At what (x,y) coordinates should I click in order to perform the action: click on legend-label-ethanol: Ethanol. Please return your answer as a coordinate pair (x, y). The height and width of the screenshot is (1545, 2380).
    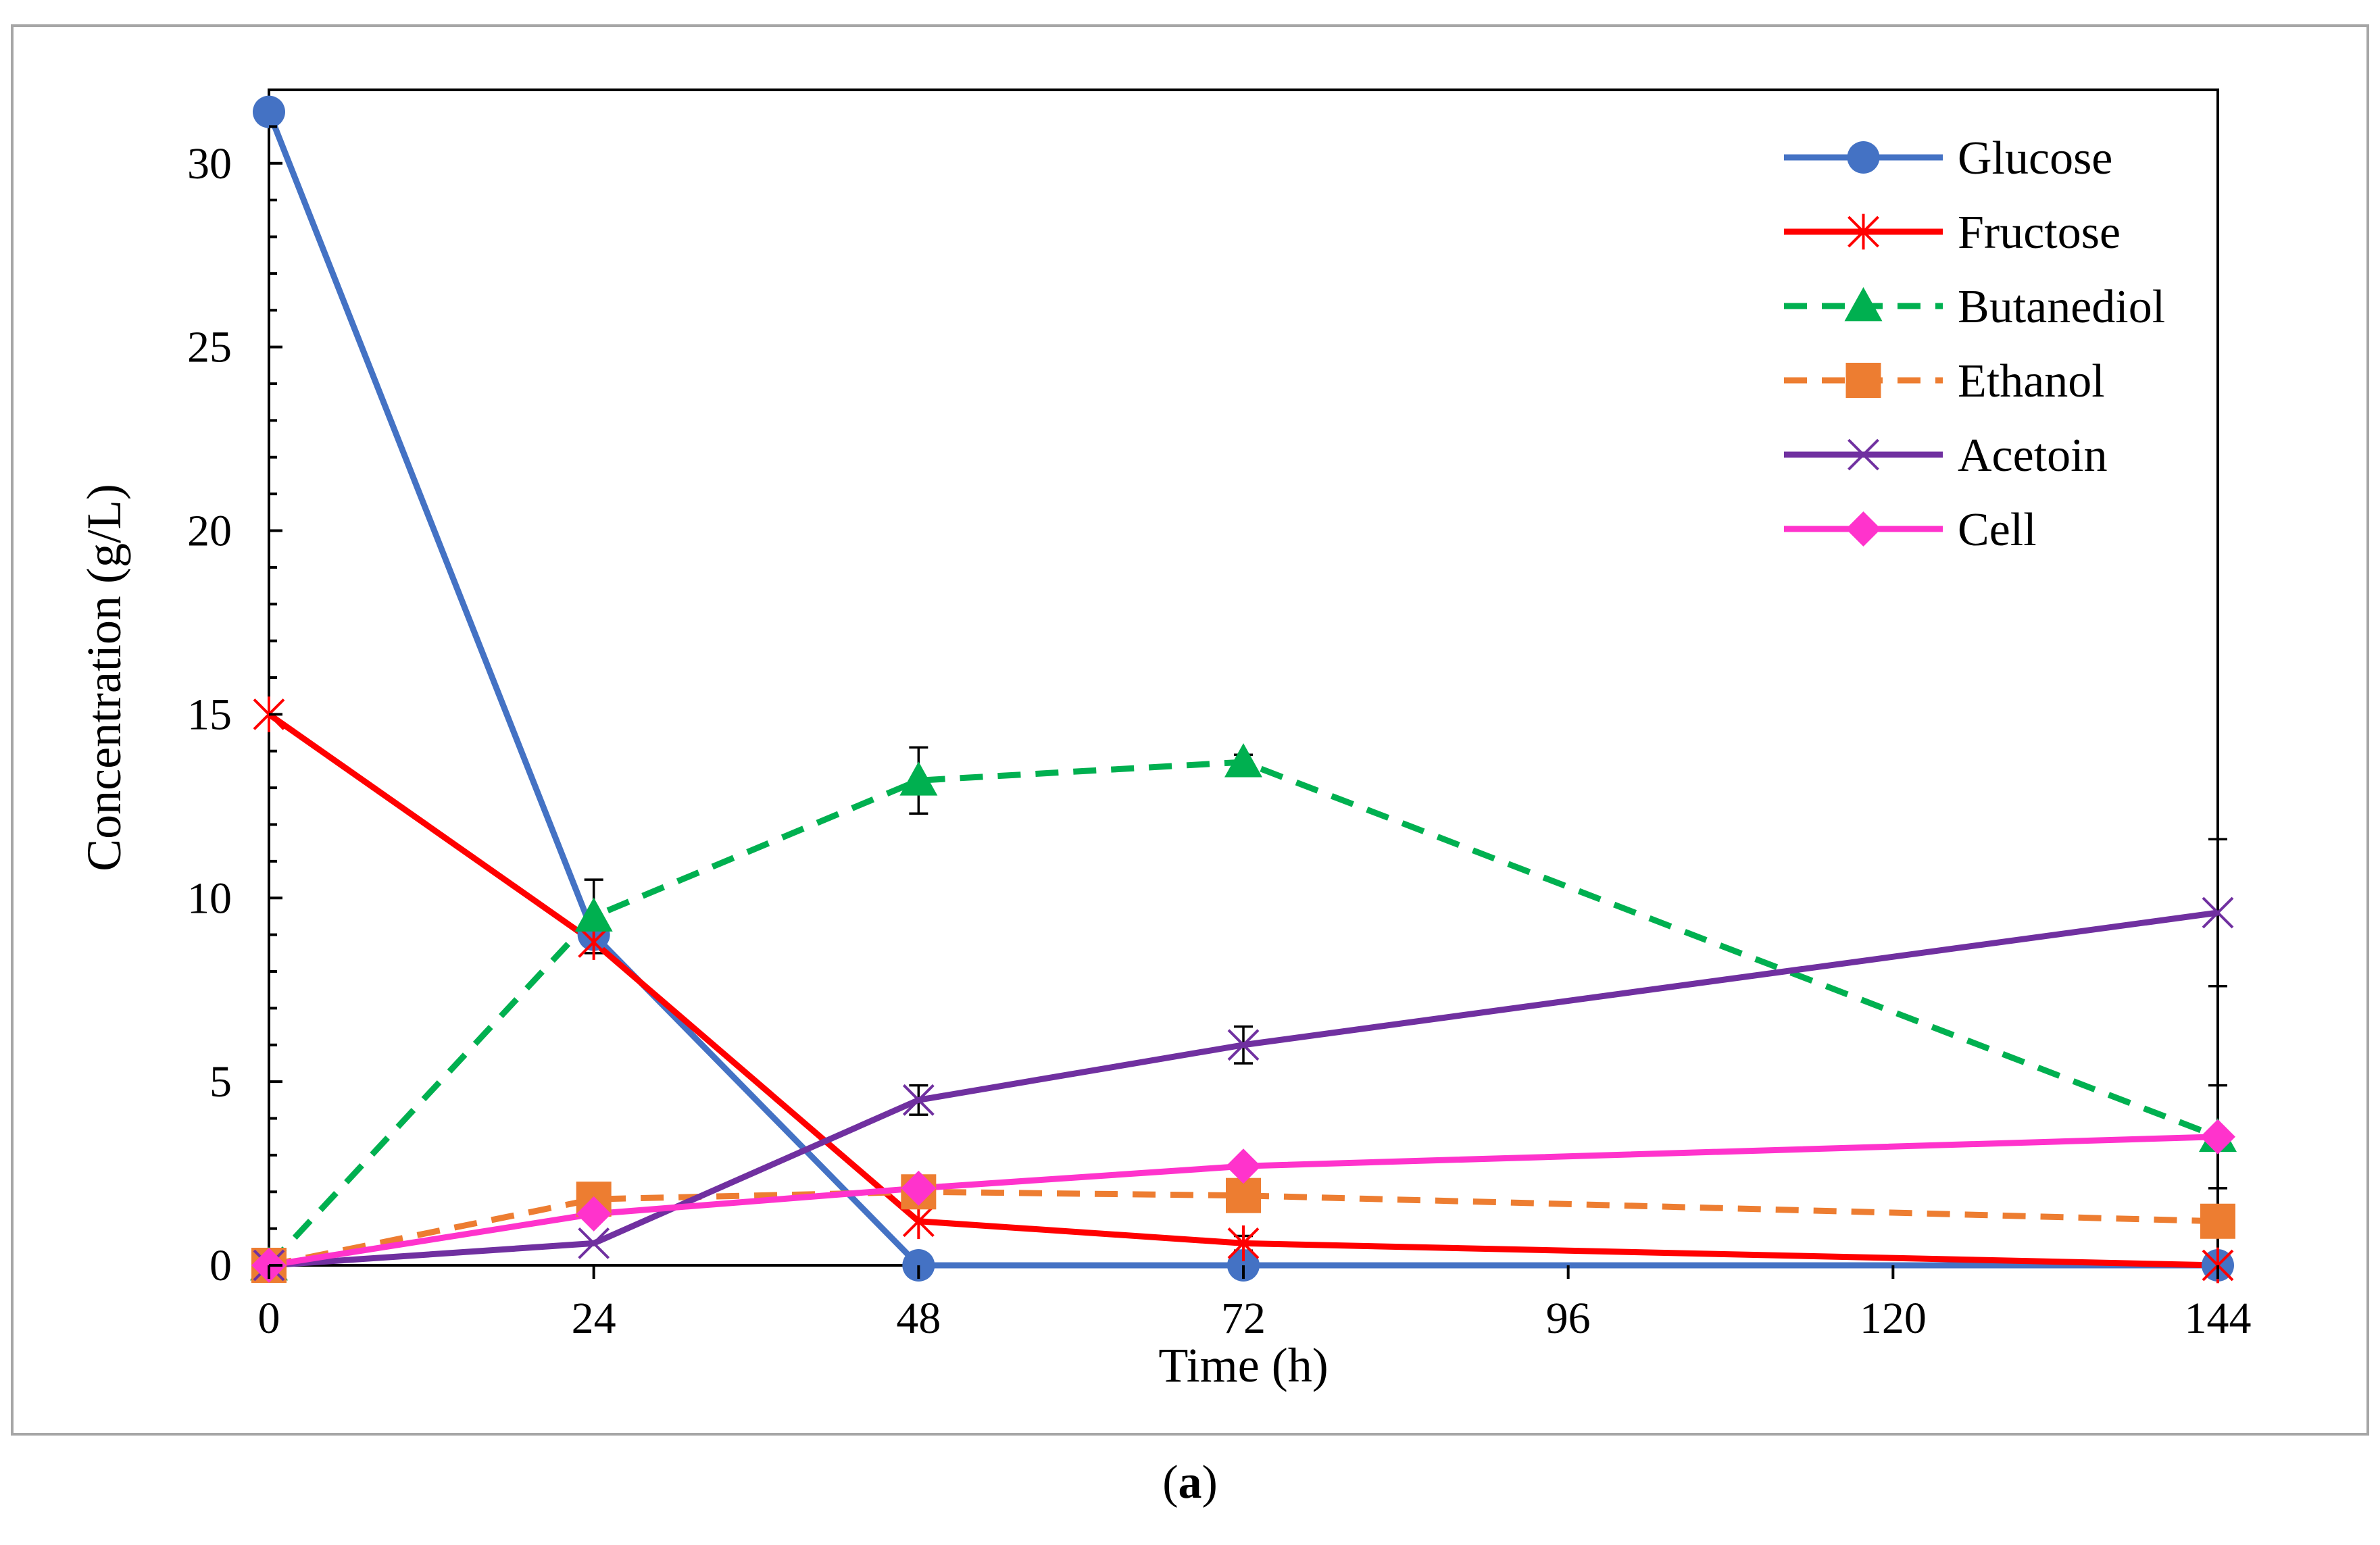
    Looking at the image, I should click on (2031, 381).